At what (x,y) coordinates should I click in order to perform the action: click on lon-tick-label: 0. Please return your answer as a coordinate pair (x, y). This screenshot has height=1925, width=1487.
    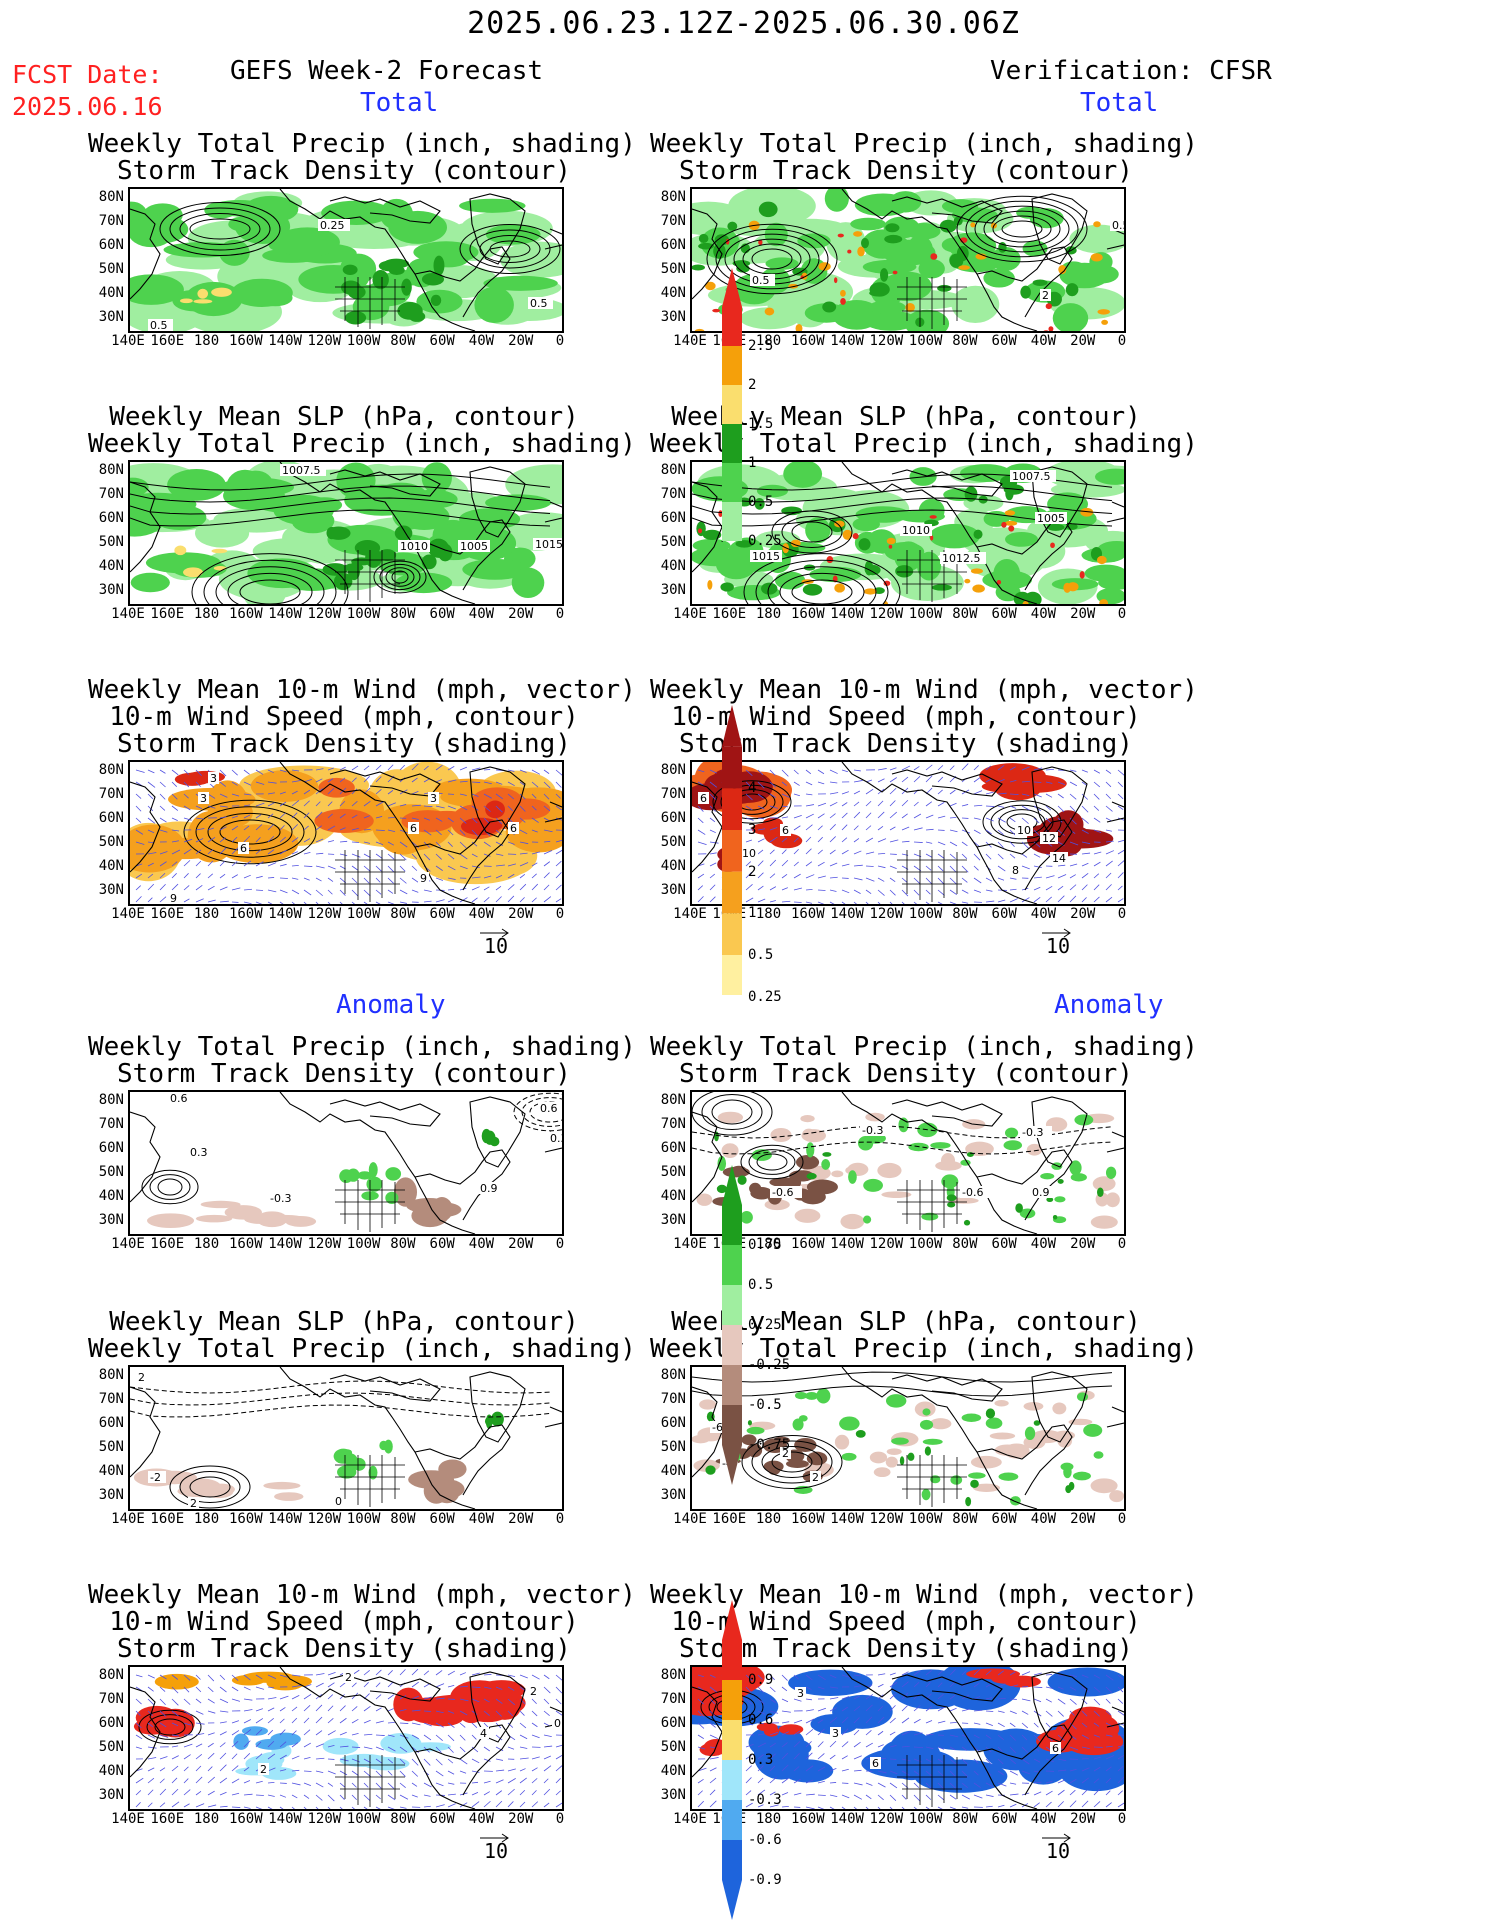
    Looking at the image, I should click on (560, 614).